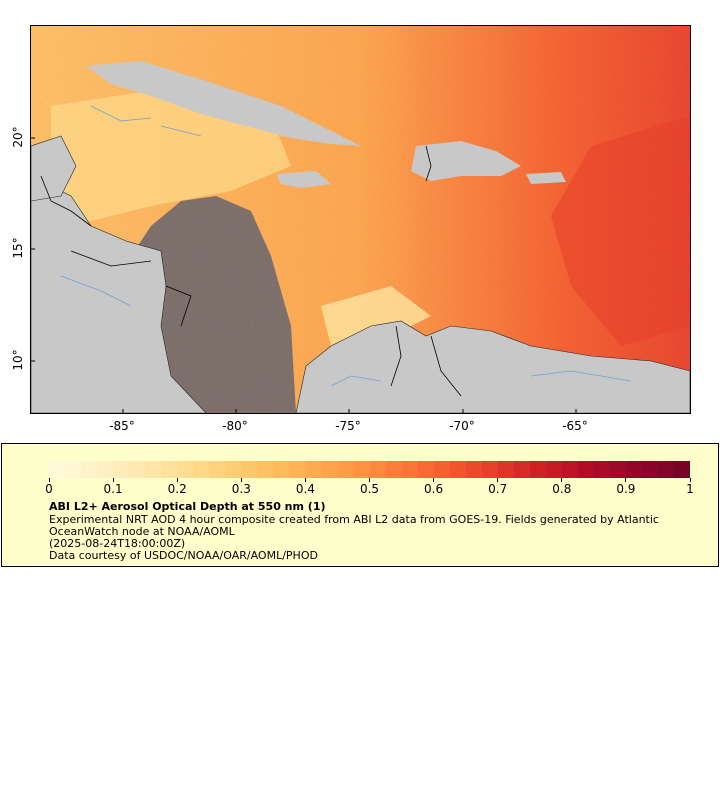 Image resolution: width=720 pixels, height=800 pixels. Describe the element at coordinates (562, 489) in the screenshot. I see `colorbar-tick-label: 0.8` at that location.